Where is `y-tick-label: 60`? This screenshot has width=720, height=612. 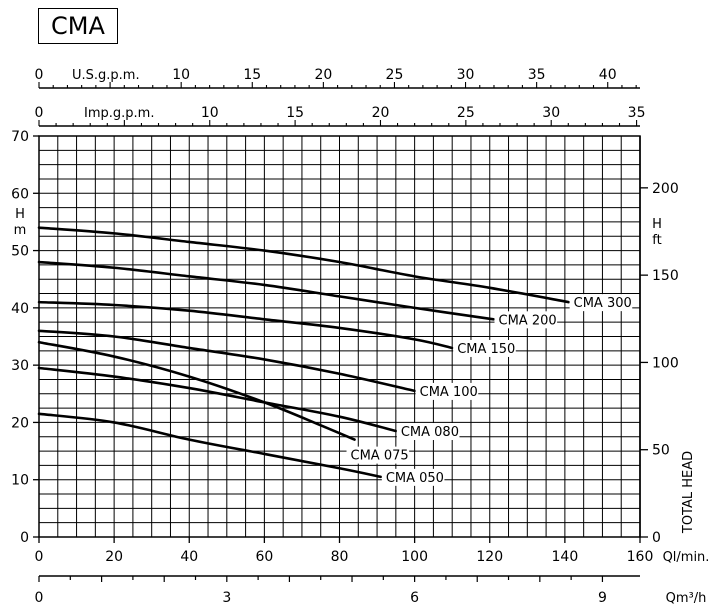 y-tick-label: 60 is located at coordinates (20, 194).